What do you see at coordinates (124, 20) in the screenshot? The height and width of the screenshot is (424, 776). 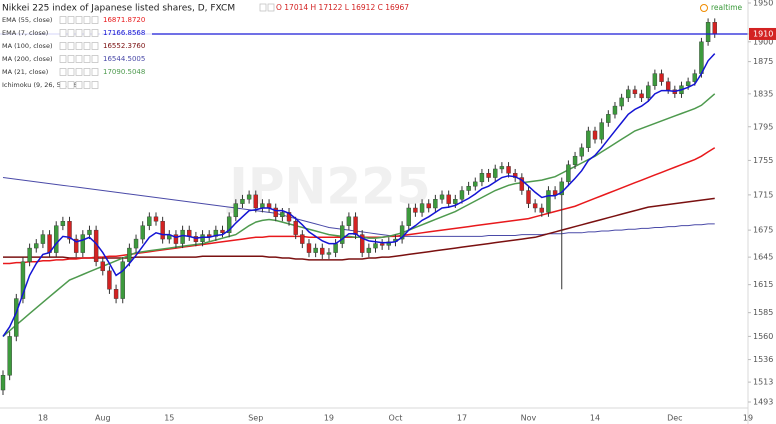 I see `legend-value: 16871.8720` at bounding box center [124, 20].